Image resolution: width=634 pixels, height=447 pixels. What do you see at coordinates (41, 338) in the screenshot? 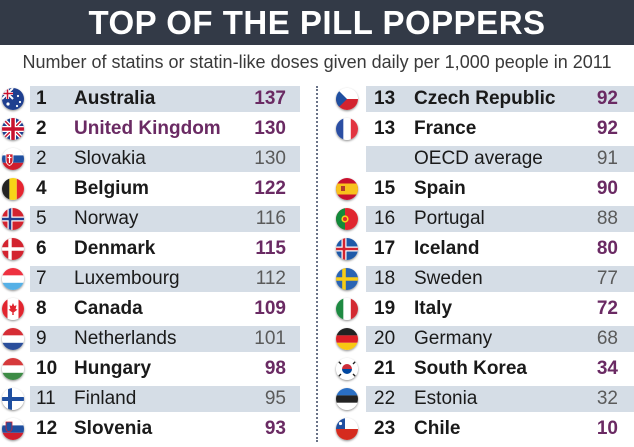
I see `rank-label: 9` at bounding box center [41, 338].